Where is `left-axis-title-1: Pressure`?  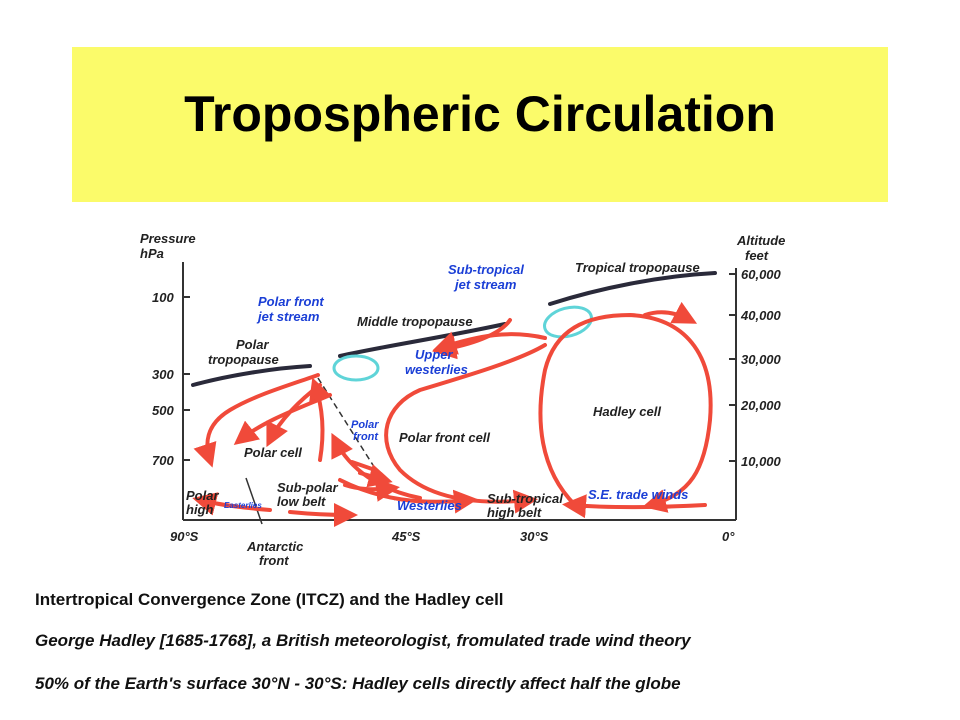
left-axis-title-1: Pressure is located at coordinates (168, 238).